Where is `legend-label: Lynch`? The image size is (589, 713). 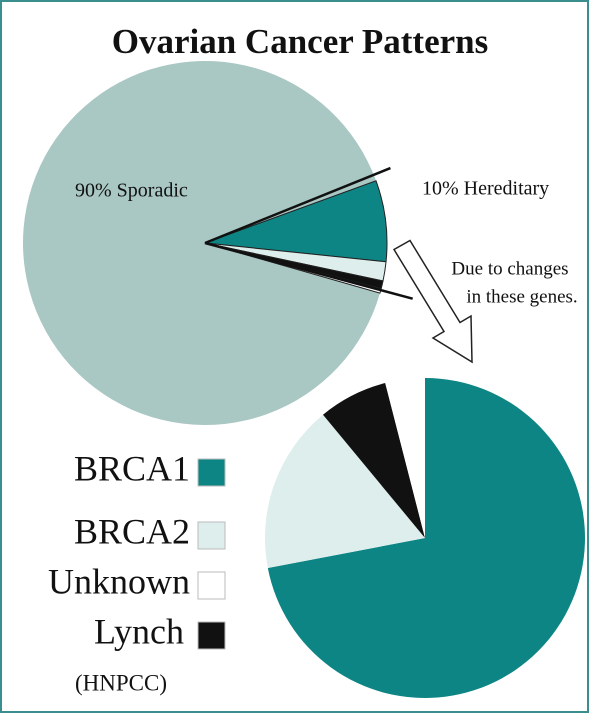 legend-label: Lynch is located at coordinates (139, 631).